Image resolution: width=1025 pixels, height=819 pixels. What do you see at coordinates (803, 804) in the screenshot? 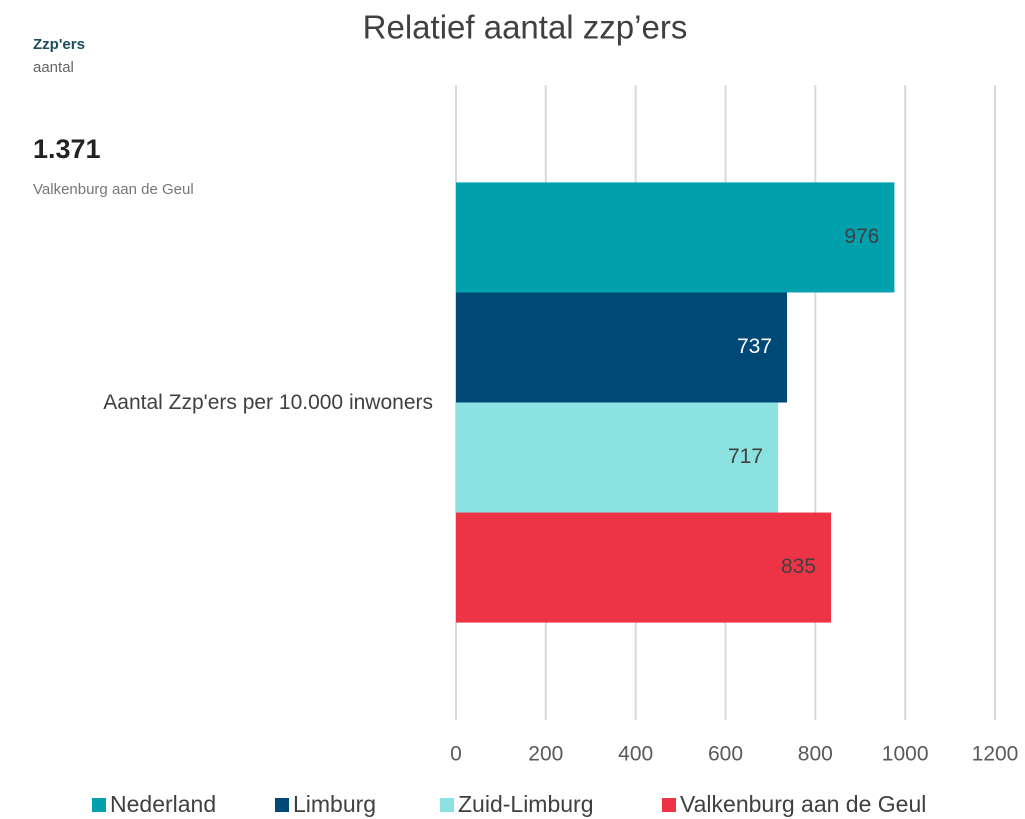
I see `legend-label: Valkenburg aan de Geul` at bounding box center [803, 804].